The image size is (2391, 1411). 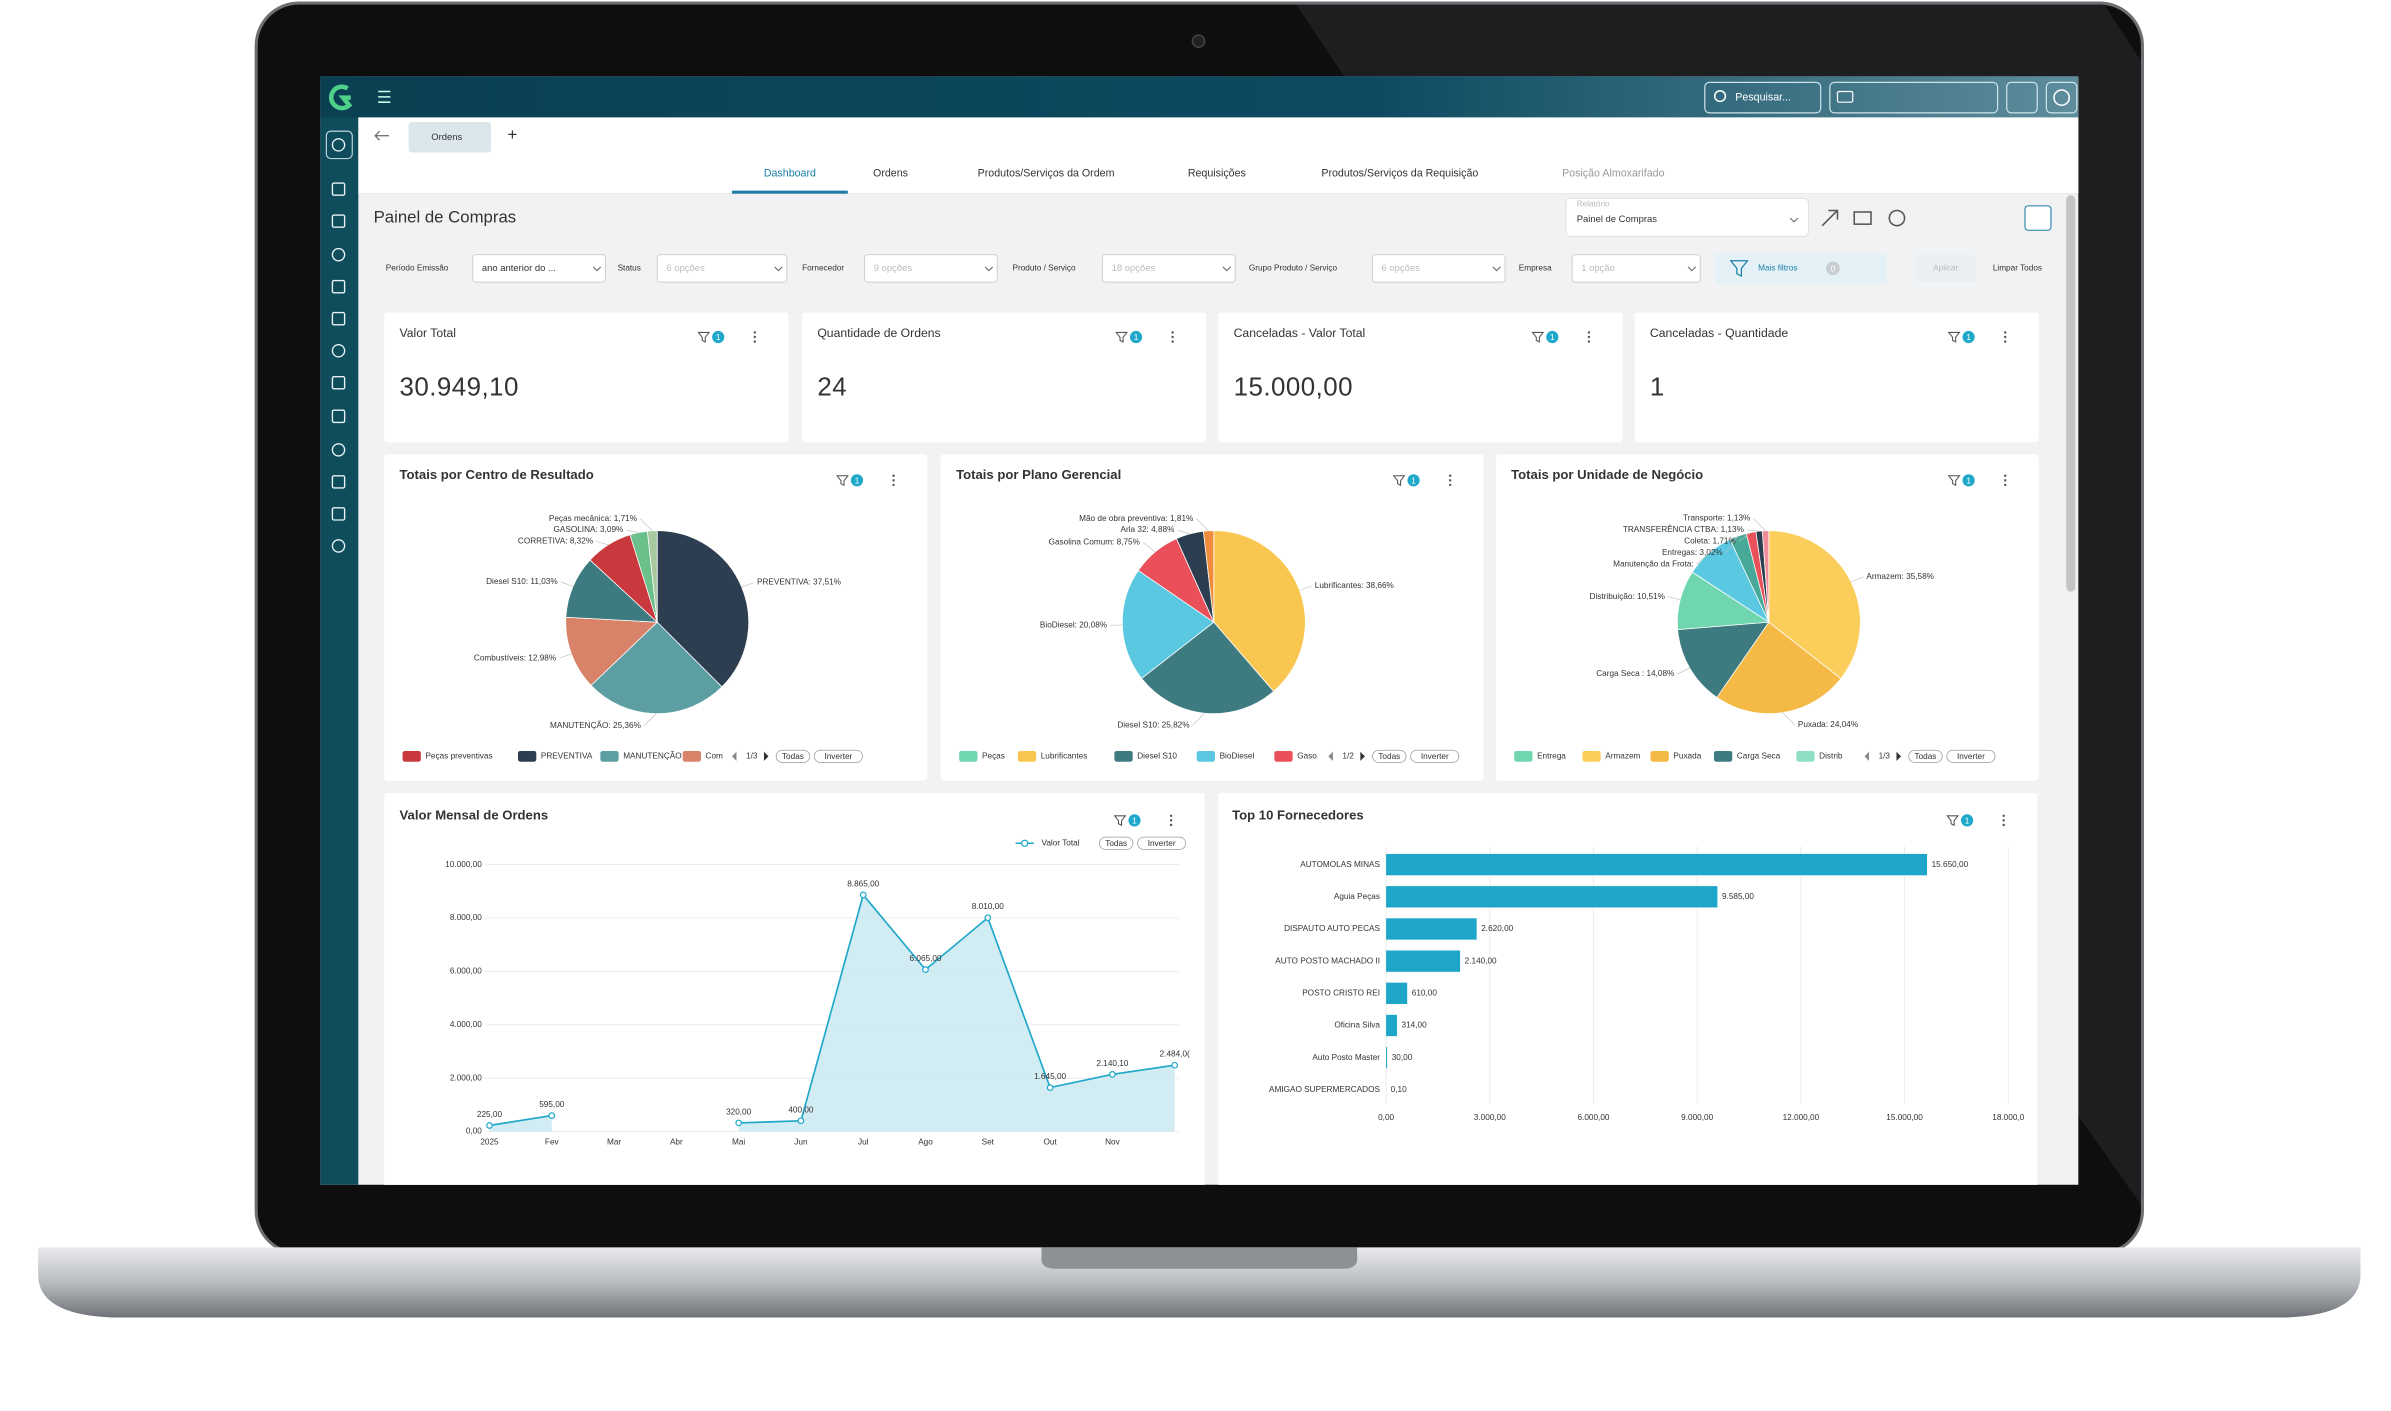 What do you see at coordinates (1613, 174) in the screenshot?
I see `nav-tab: Posição Almoxarifado` at bounding box center [1613, 174].